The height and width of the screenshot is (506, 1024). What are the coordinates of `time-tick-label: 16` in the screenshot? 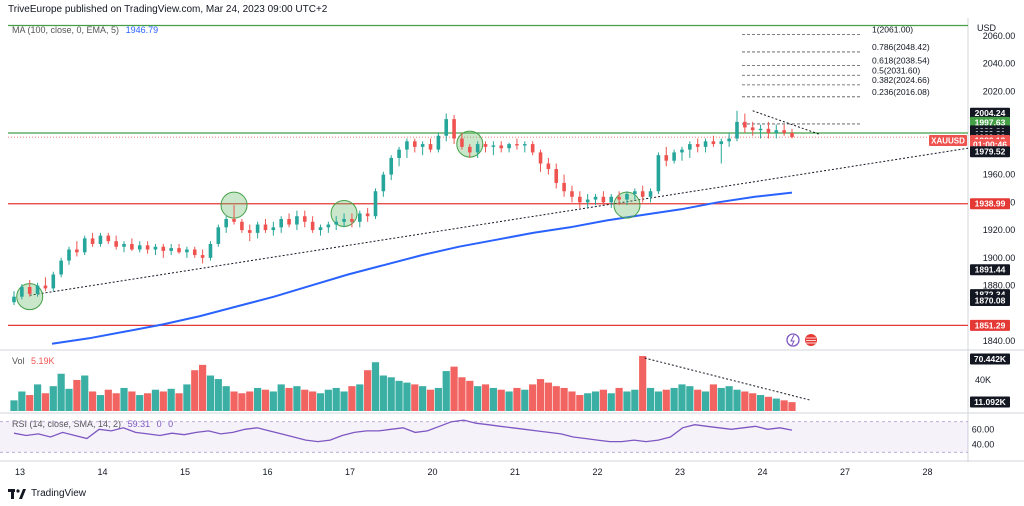 It's located at (267, 472).